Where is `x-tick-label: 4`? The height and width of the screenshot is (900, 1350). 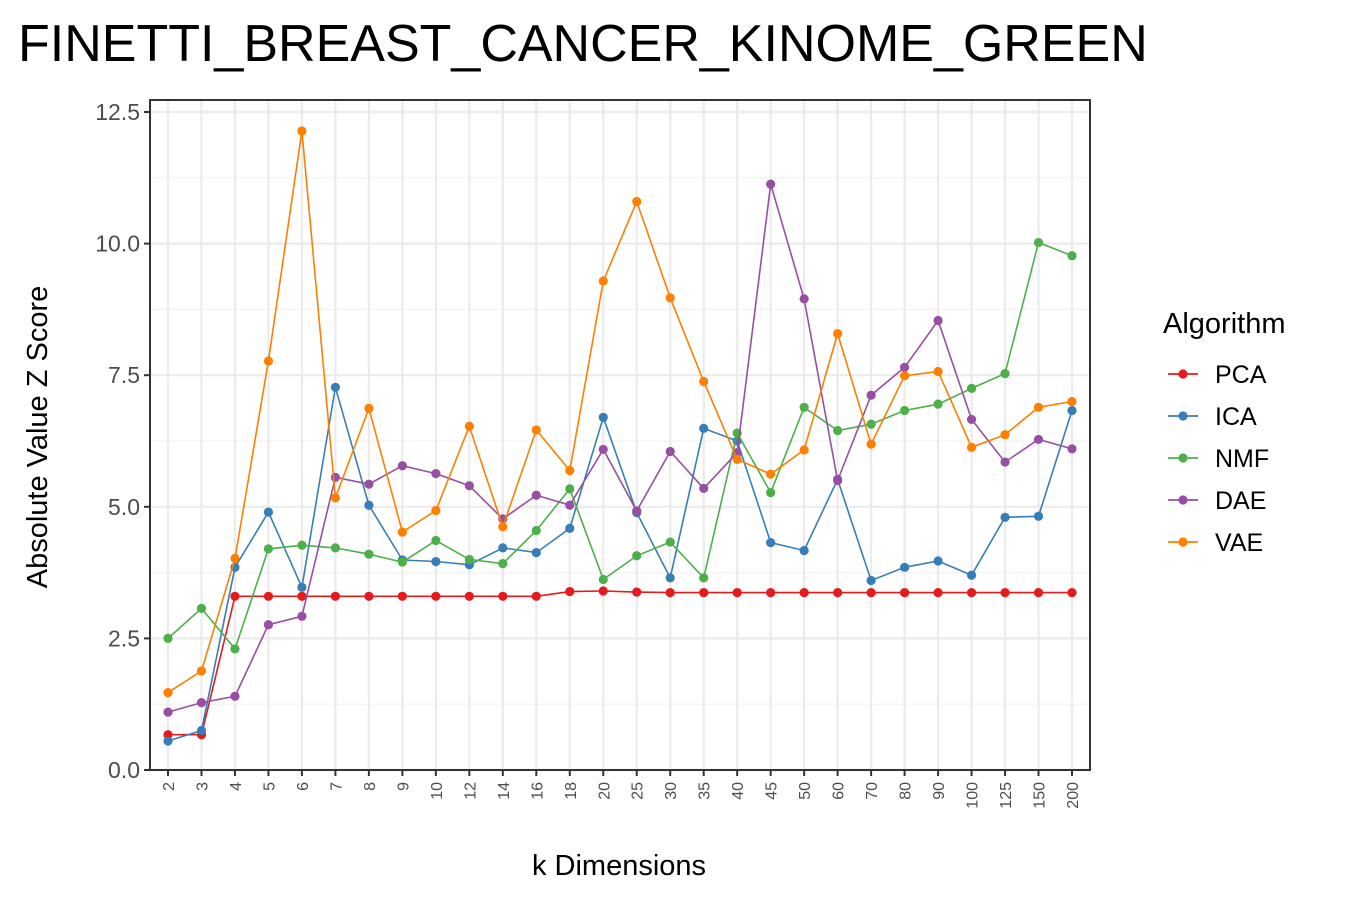 x-tick-label: 4 is located at coordinates (236, 786).